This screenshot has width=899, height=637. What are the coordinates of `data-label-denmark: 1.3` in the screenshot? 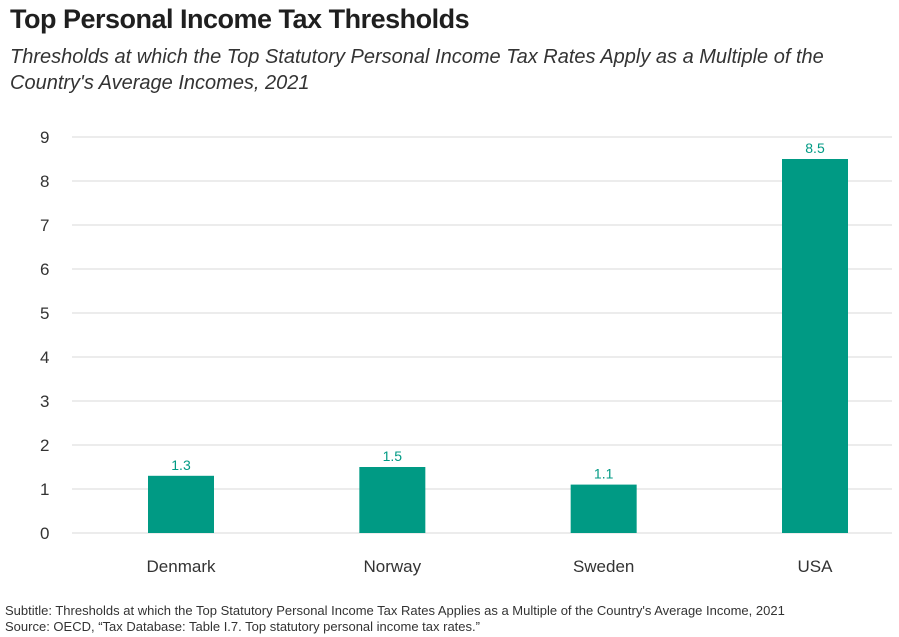 It's located at (181, 465).